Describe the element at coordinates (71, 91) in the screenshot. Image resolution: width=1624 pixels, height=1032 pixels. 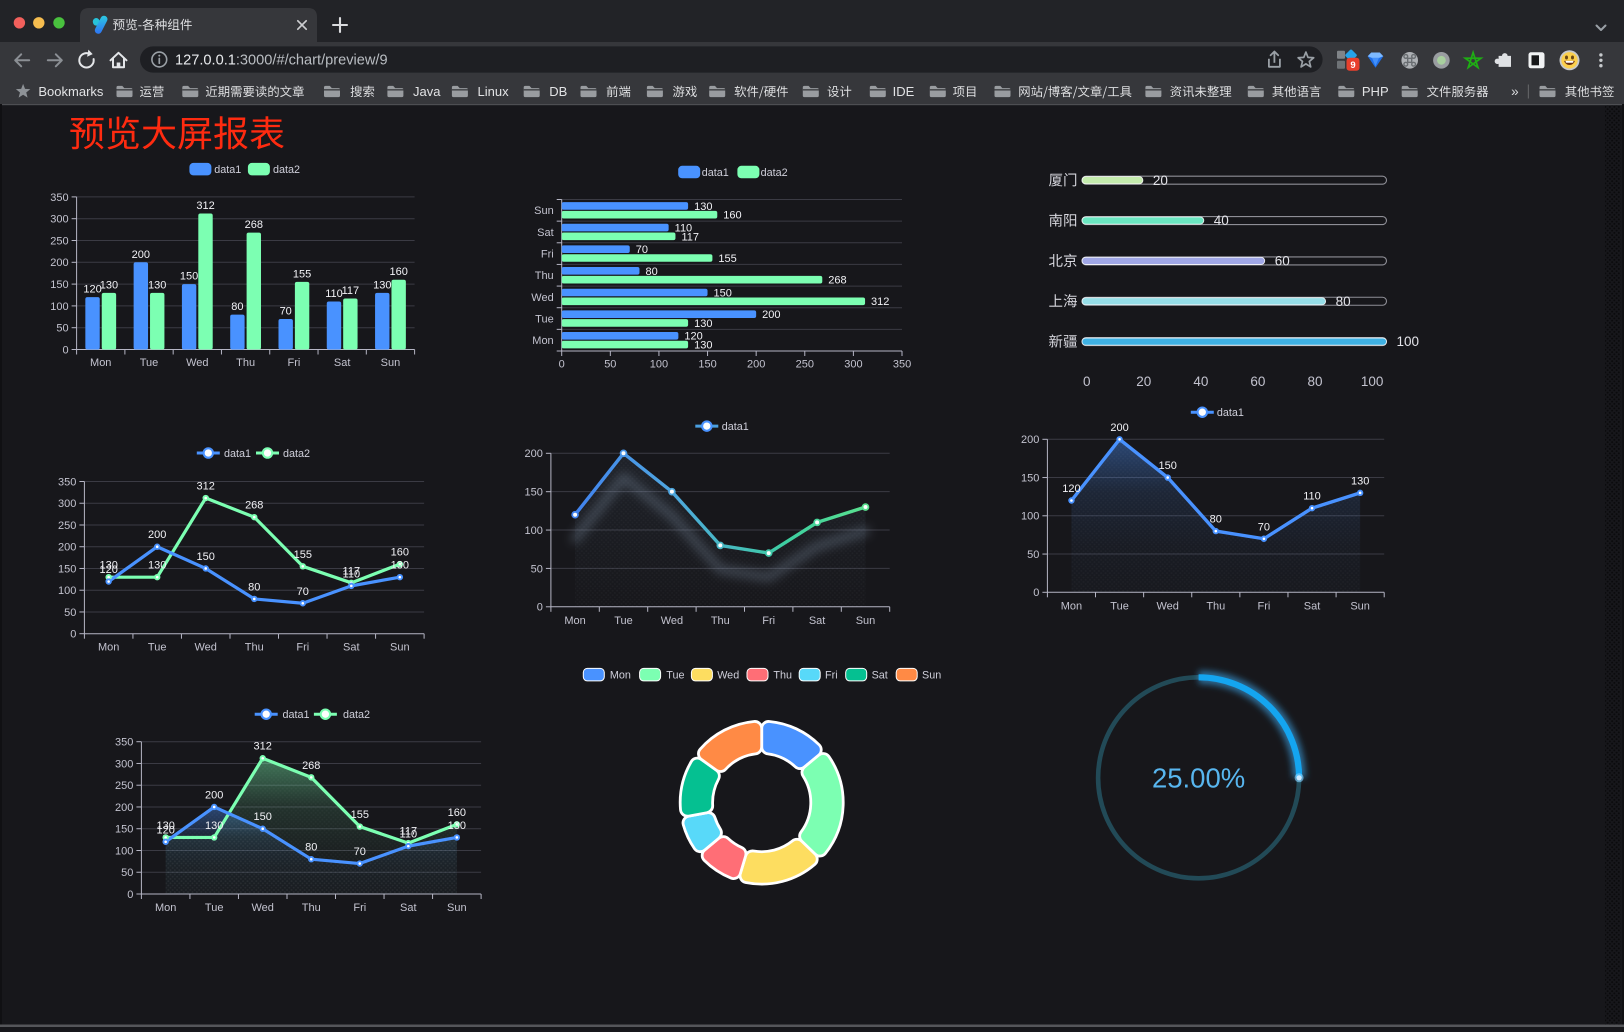
I see `svg-text: Bookmarks` at that location.